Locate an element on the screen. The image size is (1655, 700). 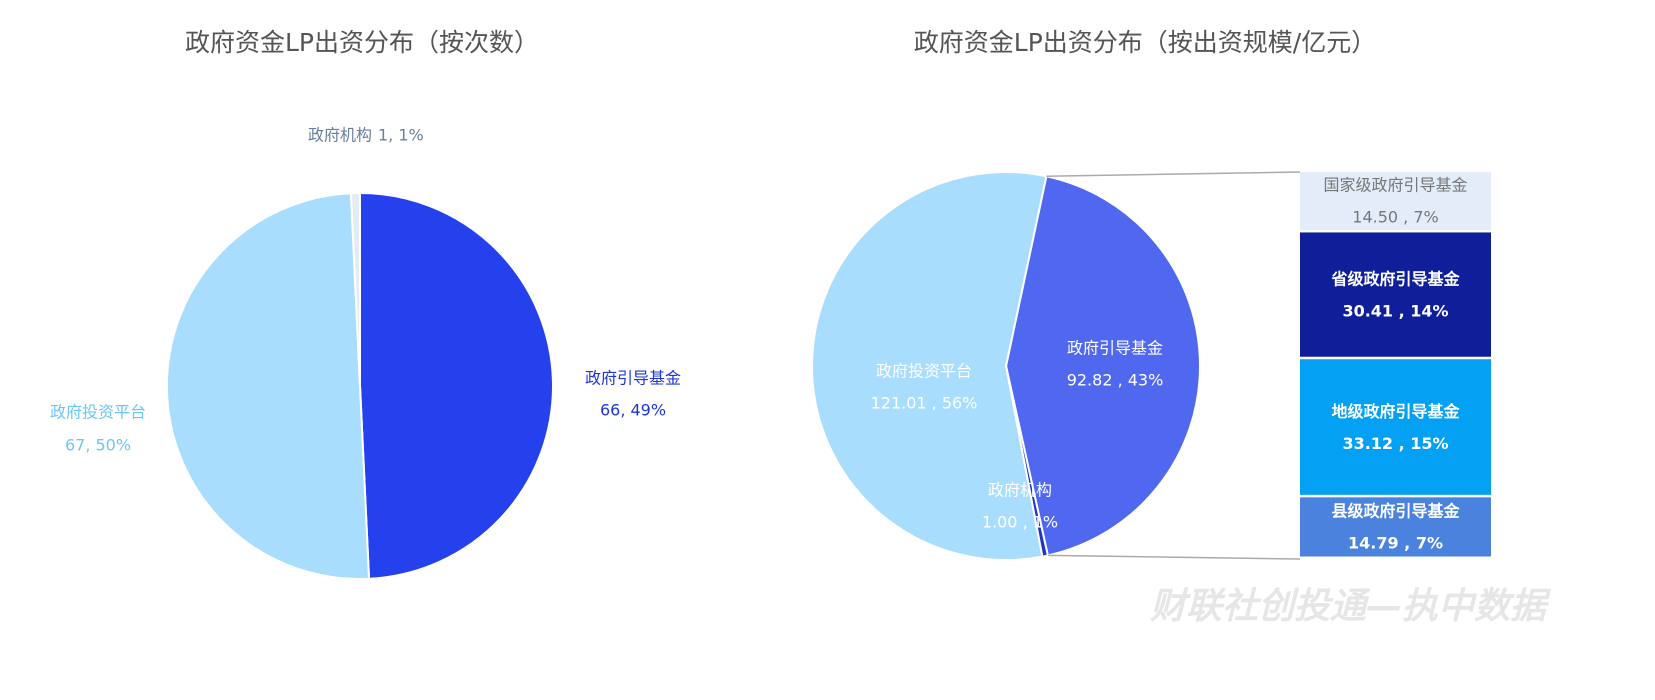
breakdown-label: 县级政府引导基金 is located at coordinates (1395, 511).